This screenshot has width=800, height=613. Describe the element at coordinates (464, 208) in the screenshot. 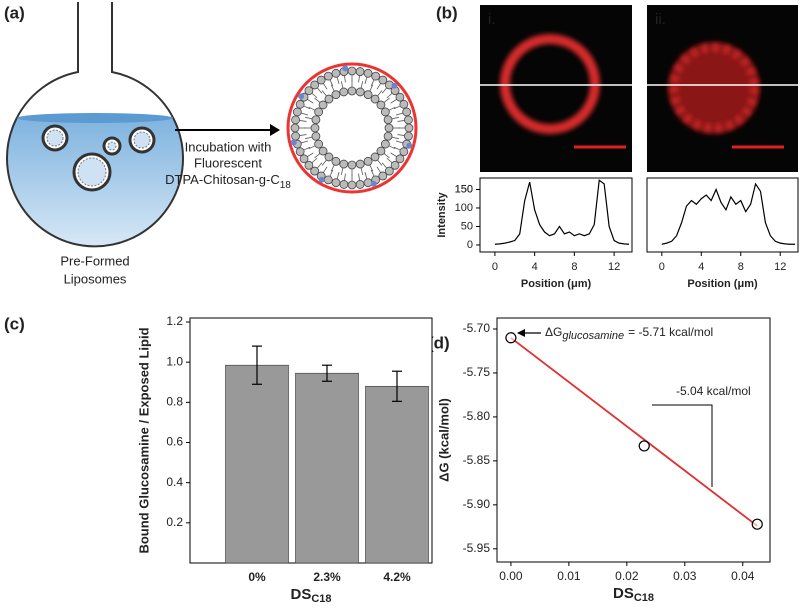

I see `y-tick-label: 100` at that location.